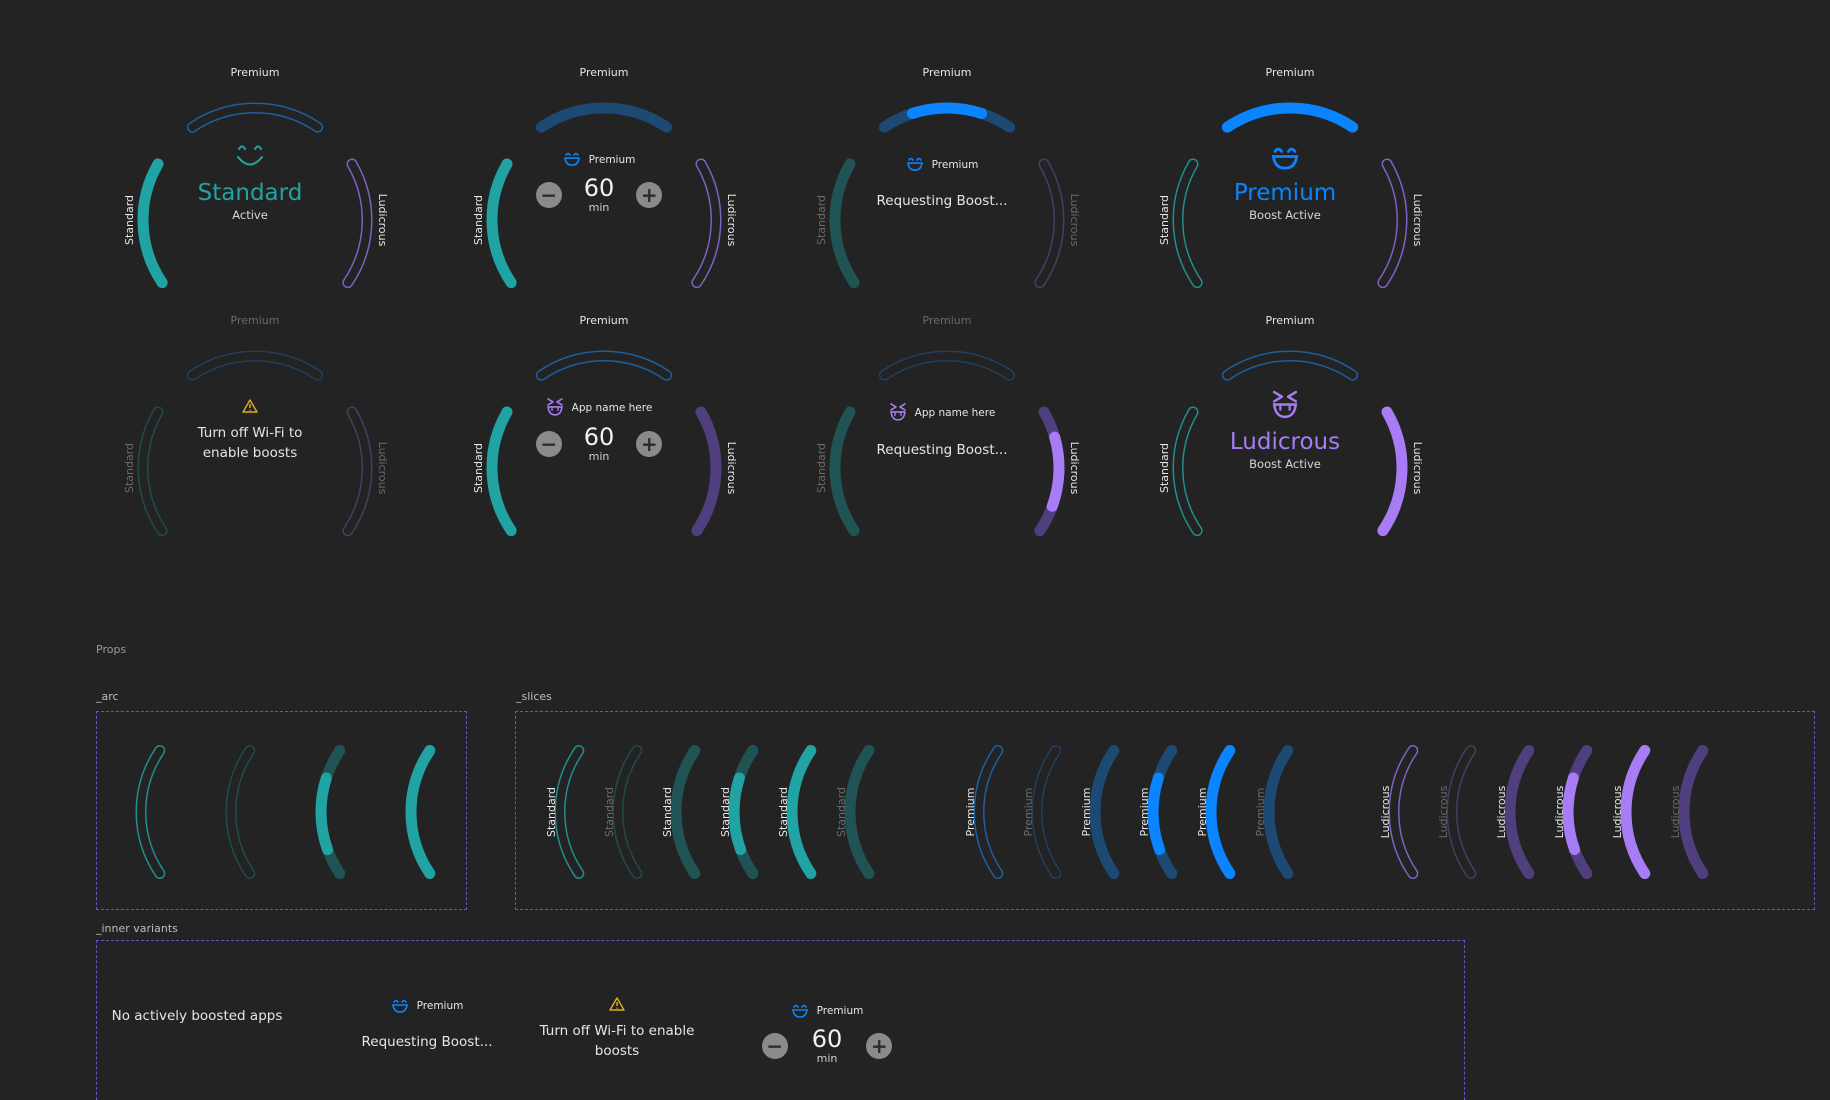  I want to click on inner-variant-no-boost: No actively boosted apps, so click(197, 1016).